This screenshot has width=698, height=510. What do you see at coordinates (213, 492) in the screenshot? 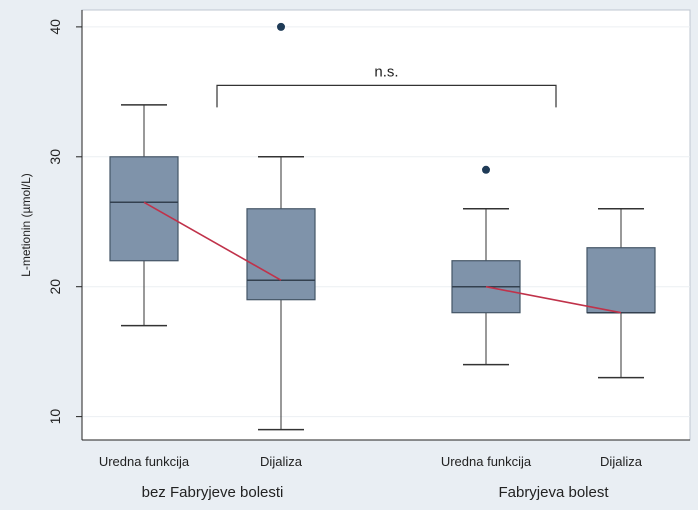
I see `group-label: bez Fabryjeve bolesti` at bounding box center [213, 492].